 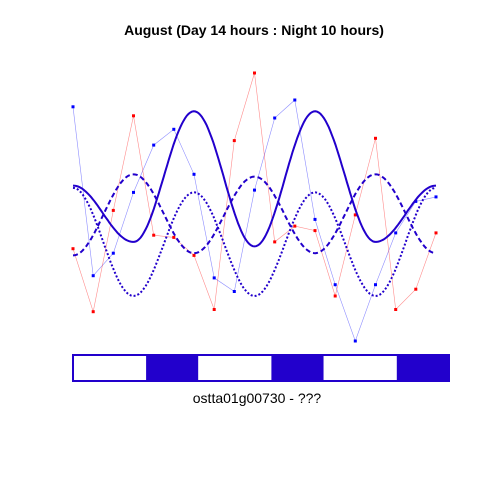 I want to click on light-dark-bar, so click(x=261, y=368).